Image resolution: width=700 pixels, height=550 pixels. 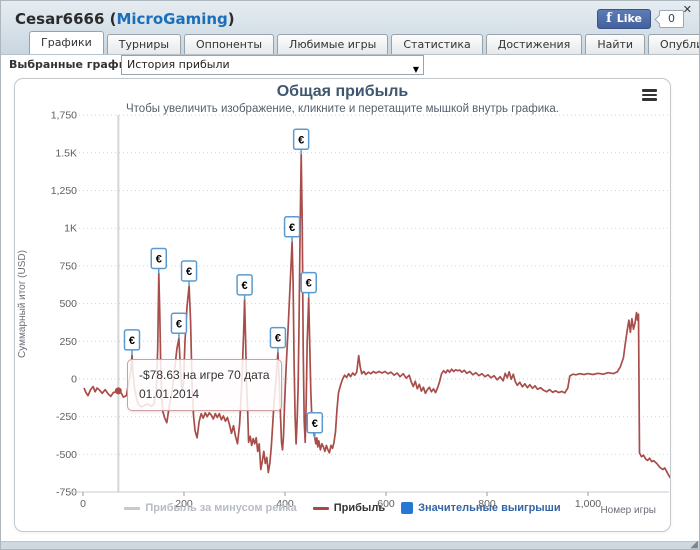 I want to click on tab-5: Статистика, so click(x=437, y=44).